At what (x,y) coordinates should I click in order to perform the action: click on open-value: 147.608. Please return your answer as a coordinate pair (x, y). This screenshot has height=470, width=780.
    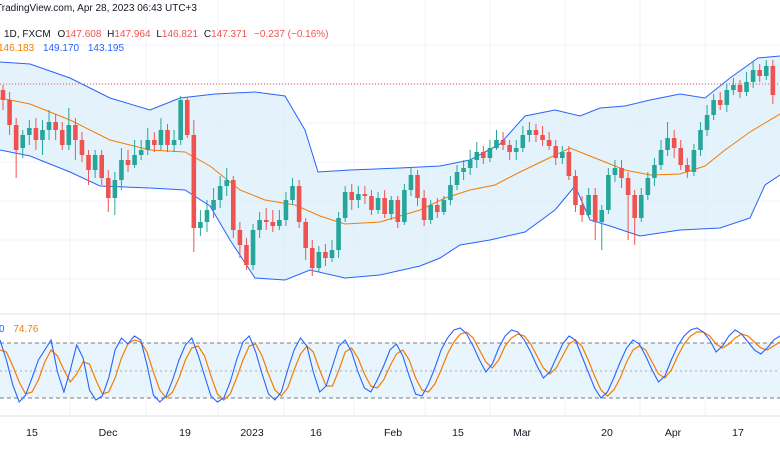
    Looking at the image, I should click on (83, 34).